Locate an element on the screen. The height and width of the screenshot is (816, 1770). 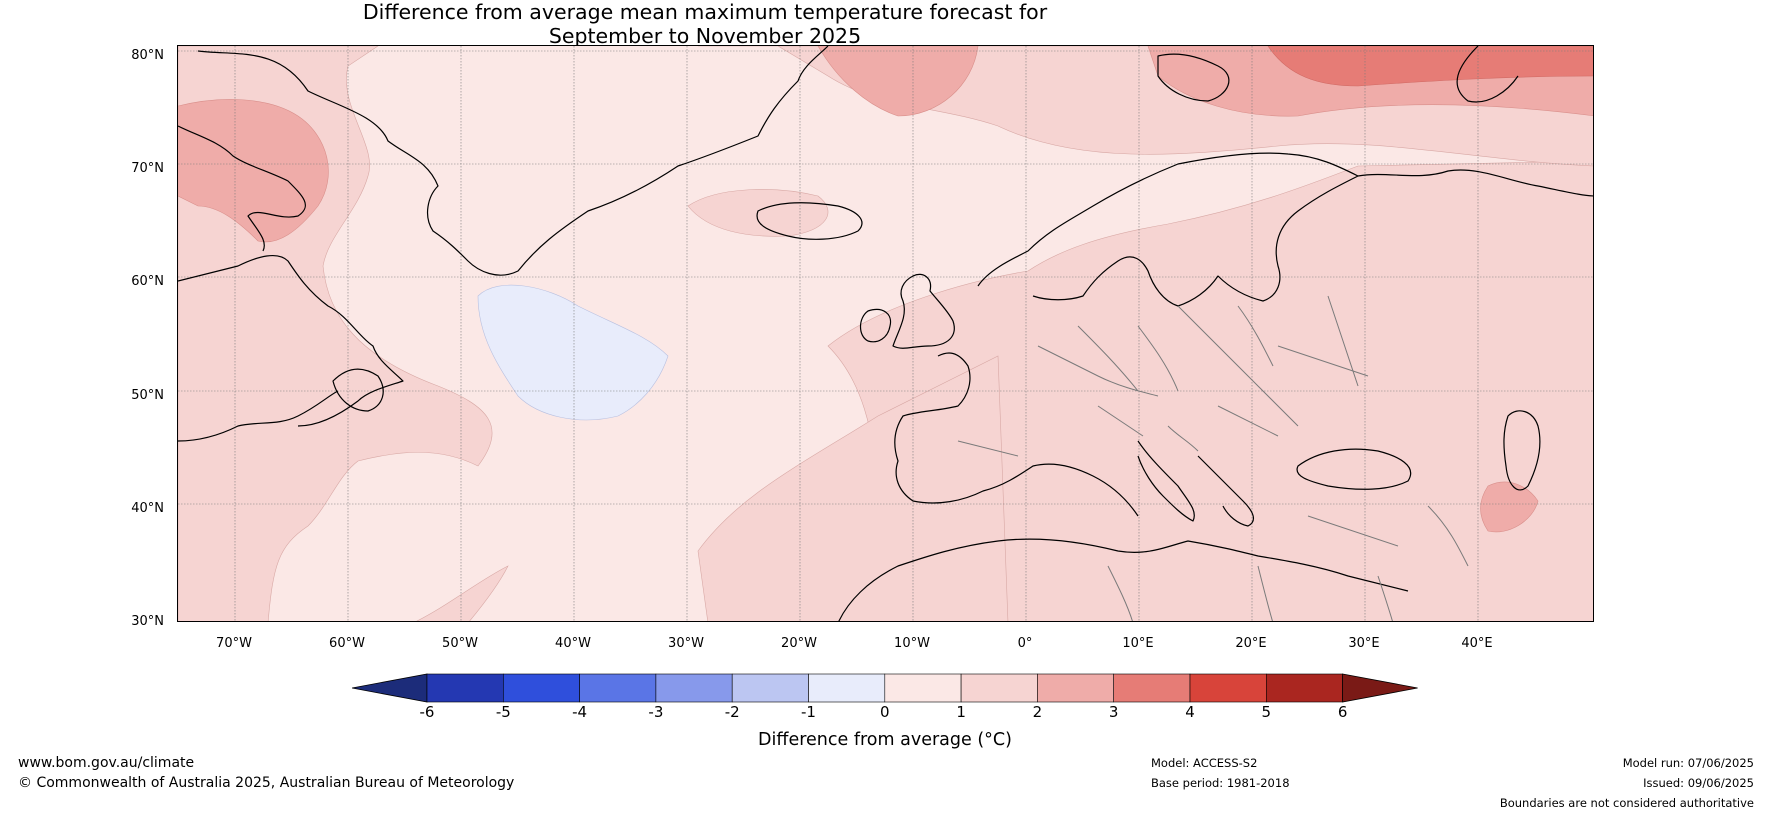
coast-russia-arctic is located at coordinates (1475, 183).